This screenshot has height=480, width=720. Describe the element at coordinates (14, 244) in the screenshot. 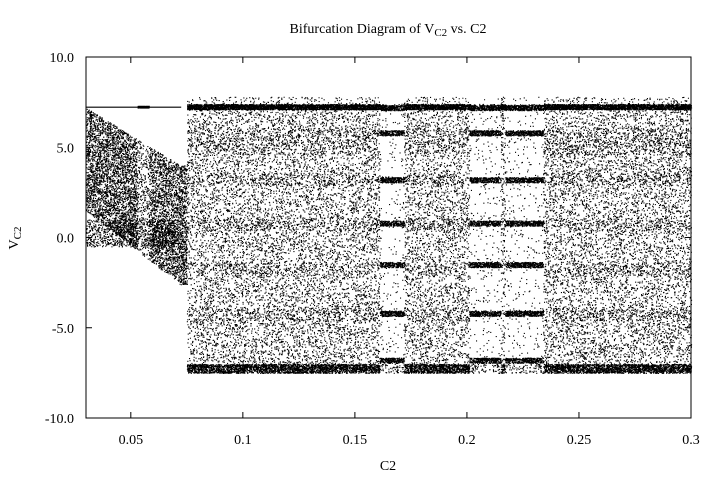

I see `y-axis-label-main: V` at that location.